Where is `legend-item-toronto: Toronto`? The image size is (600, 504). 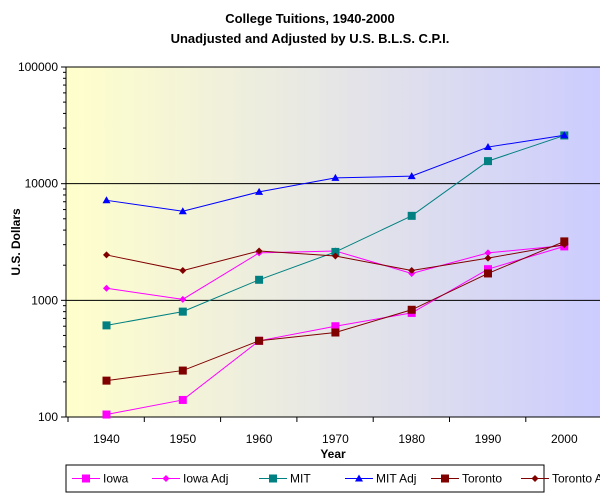
legend-item-toronto: Toronto is located at coordinates (466, 479).